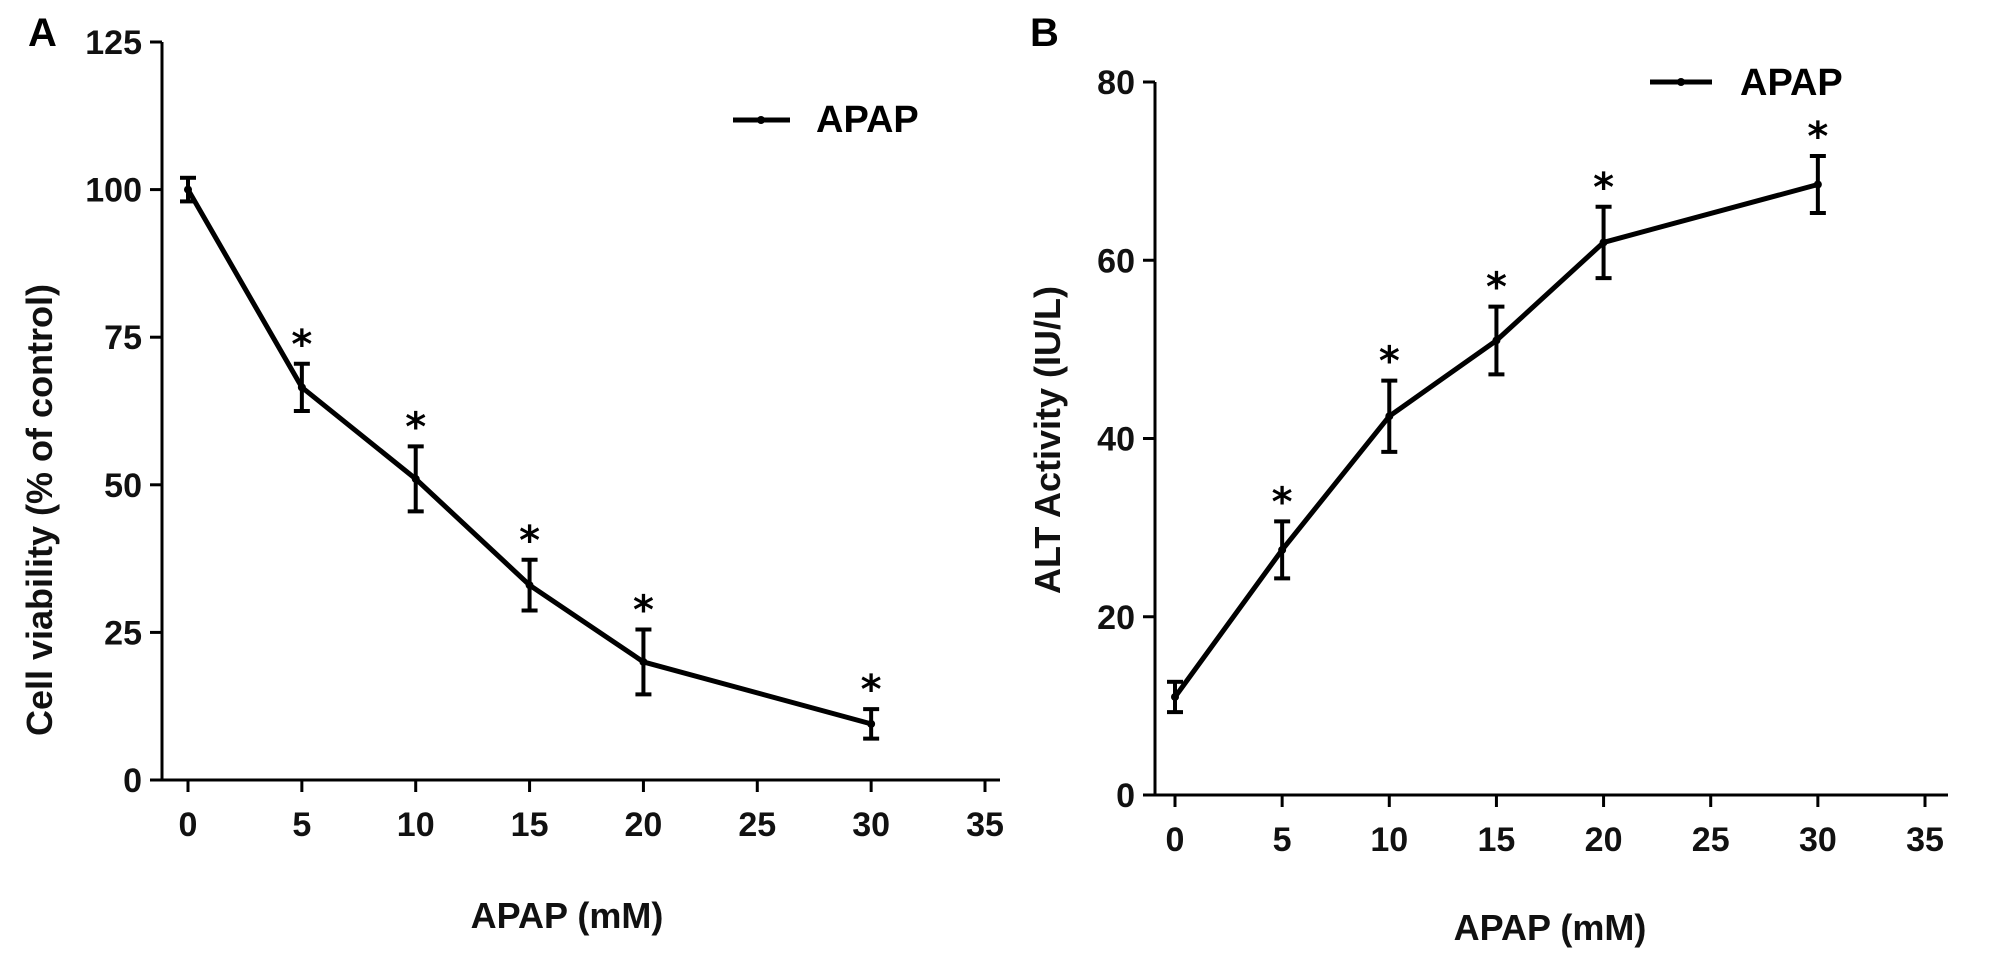  What do you see at coordinates (188, 825) in the screenshot?
I see `panel-a-x-tick-label: 0` at bounding box center [188, 825].